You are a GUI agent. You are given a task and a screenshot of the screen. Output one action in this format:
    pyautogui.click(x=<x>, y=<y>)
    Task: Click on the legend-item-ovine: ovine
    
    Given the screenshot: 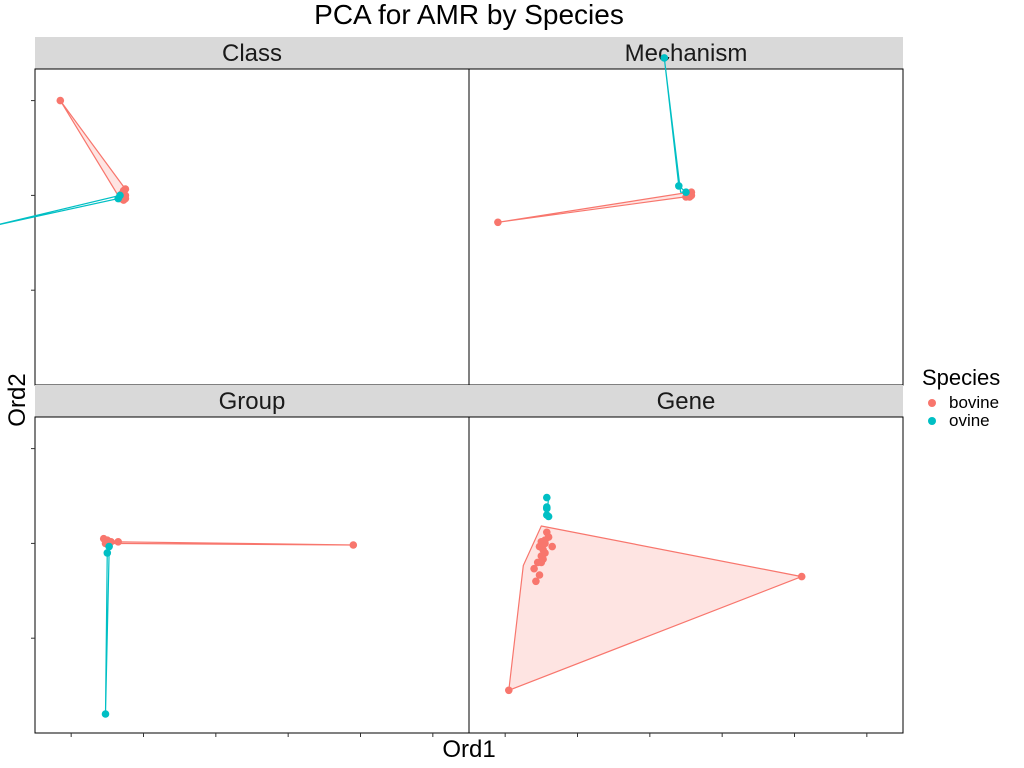 What is the action you would take?
    pyautogui.click(x=961, y=421)
    